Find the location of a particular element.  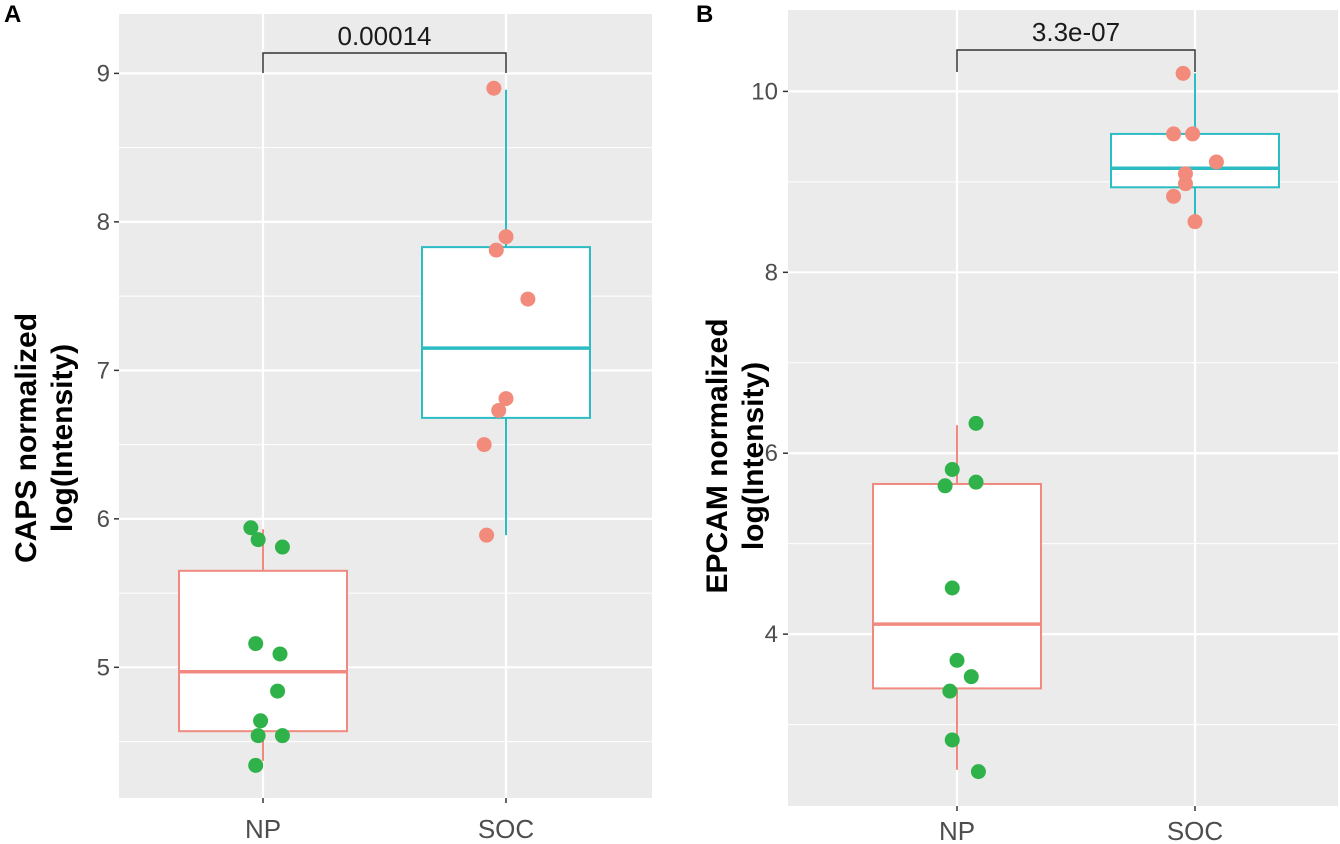

panel-a-ytick-label: 9 is located at coordinates (103, 73).